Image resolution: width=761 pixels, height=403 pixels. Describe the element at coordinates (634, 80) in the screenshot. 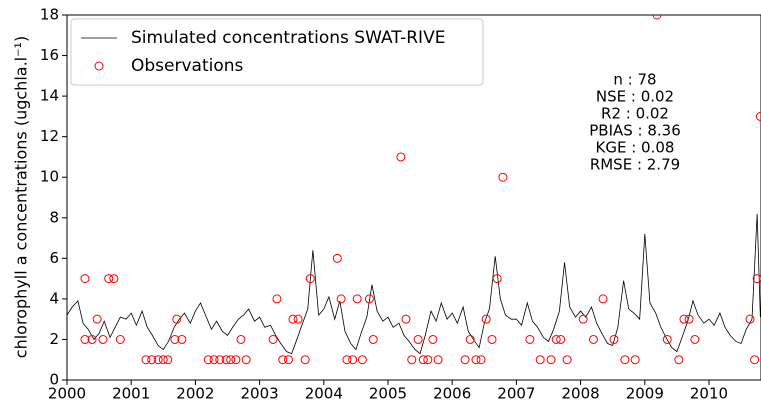

I see `stats-annotation: n : 78` at that location.